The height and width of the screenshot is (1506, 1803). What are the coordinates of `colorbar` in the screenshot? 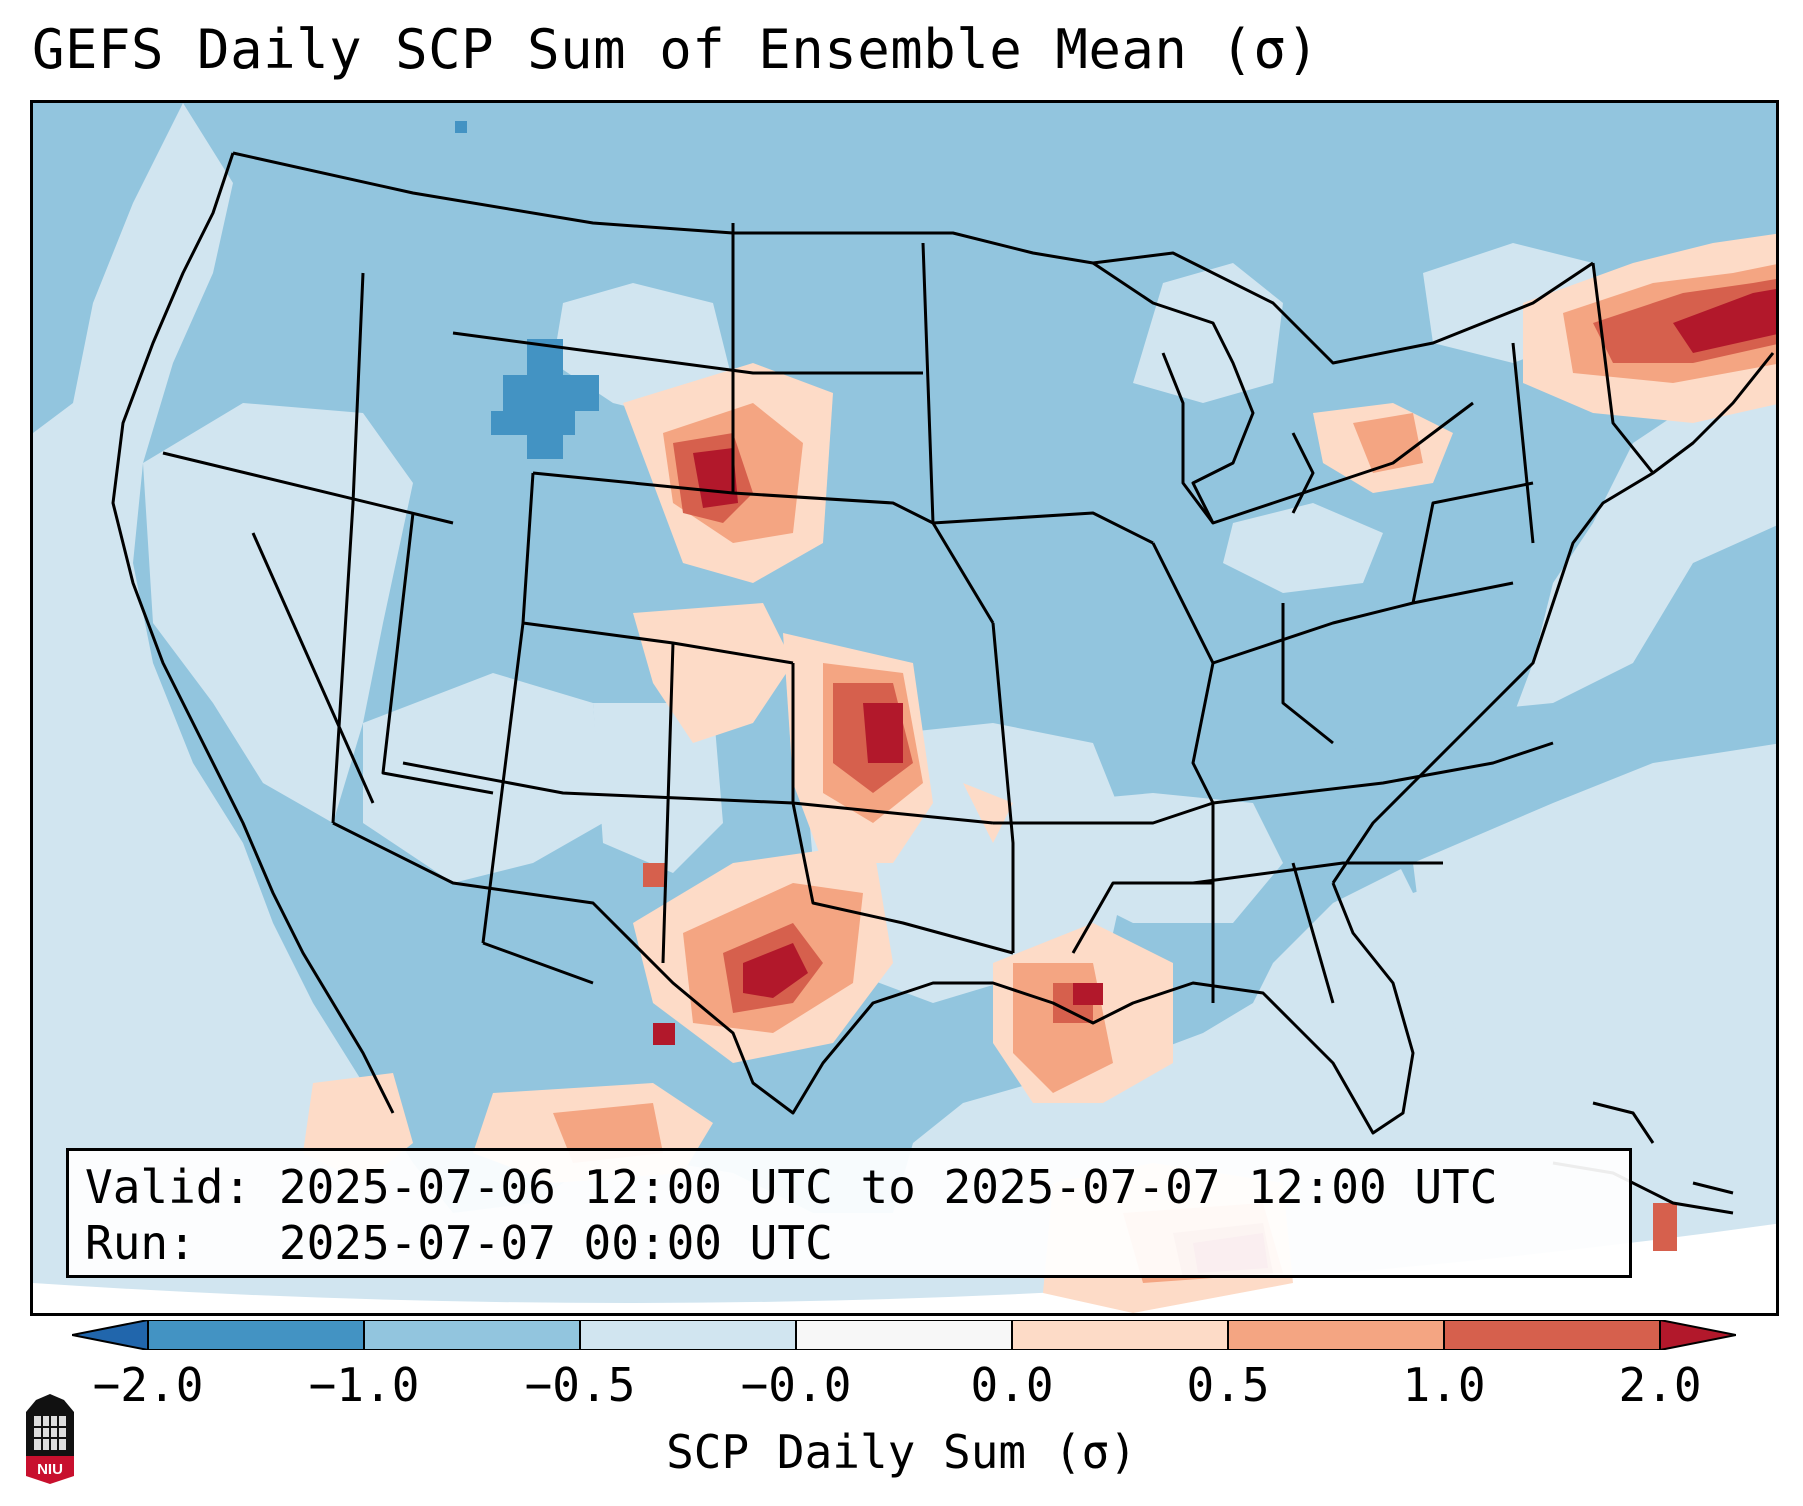 It's located at (904, 1335).